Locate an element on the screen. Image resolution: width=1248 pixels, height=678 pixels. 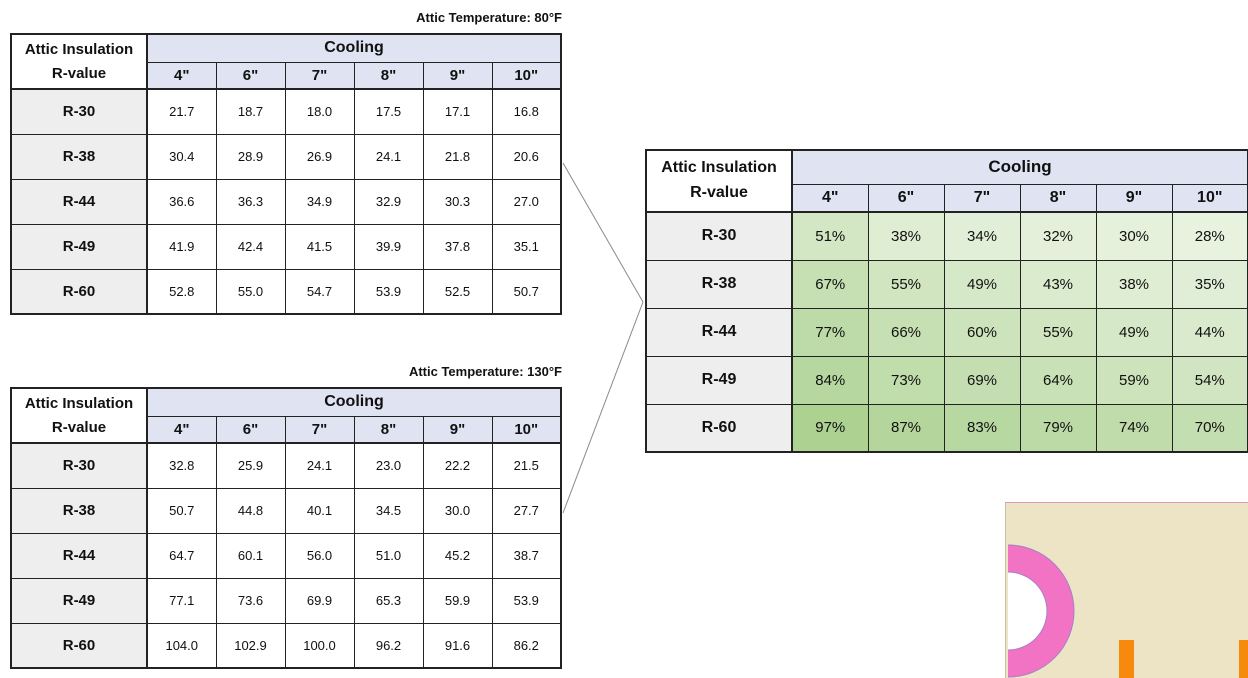
connector-line-top is located at coordinates (603, 232).